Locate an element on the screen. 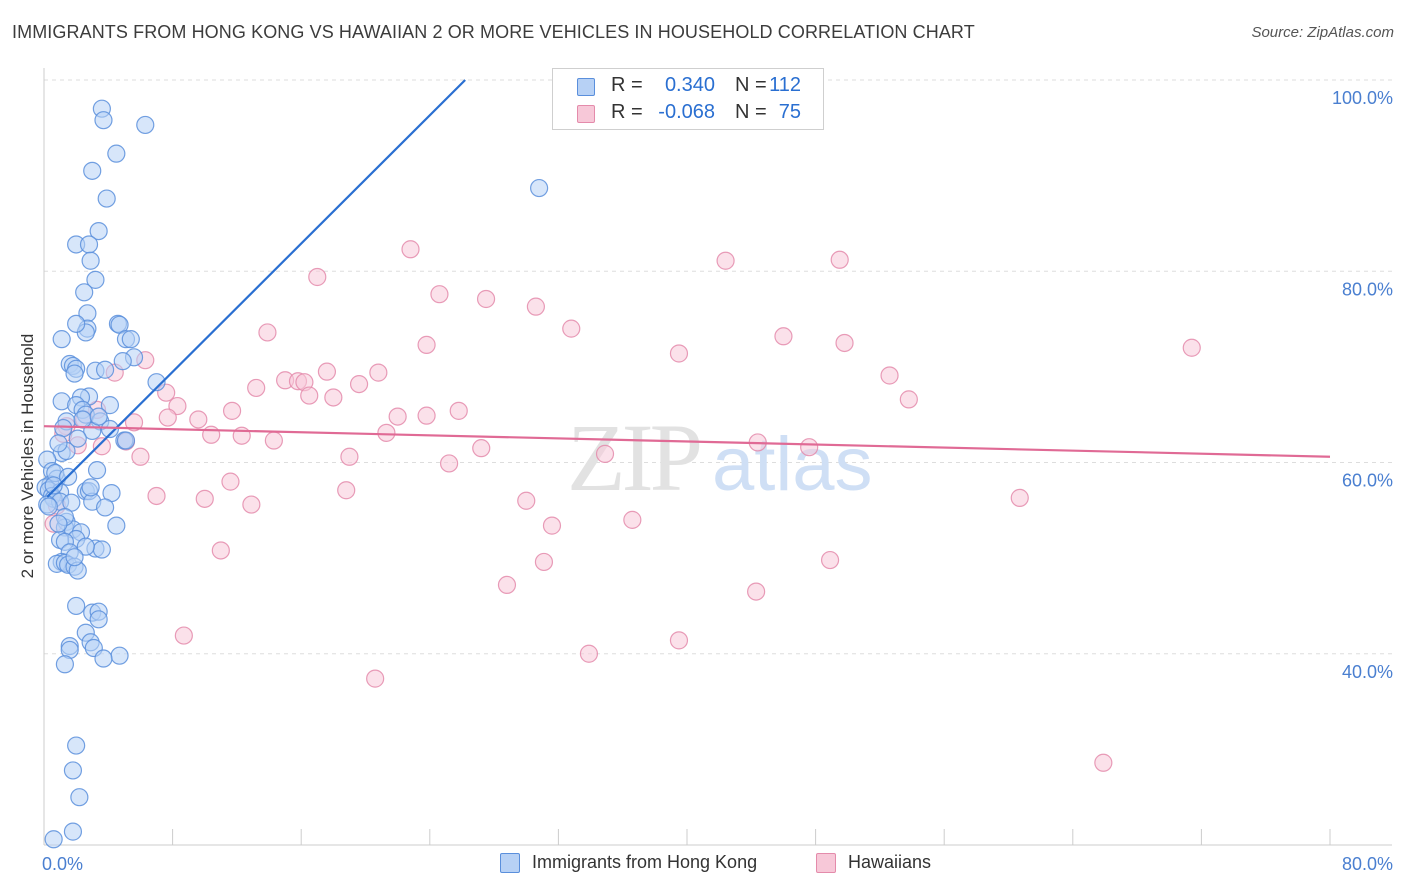 This screenshot has height=892, width=1406. legend-row-hawaiians: R = -0.068 N = 75 is located at coordinates (688, 114).